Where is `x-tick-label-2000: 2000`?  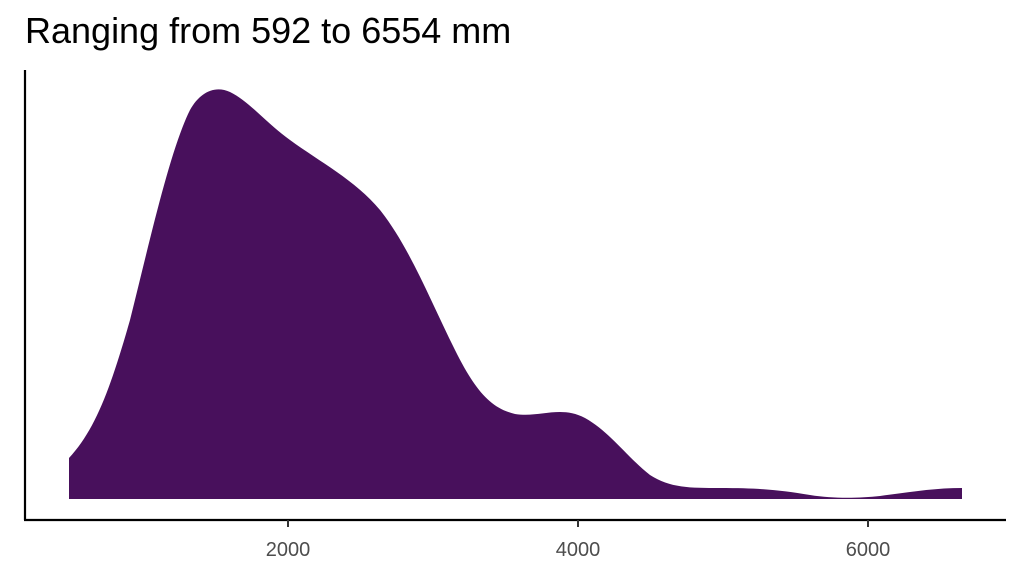
x-tick-label-2000: 2000 is located at coordinates (288, 550).